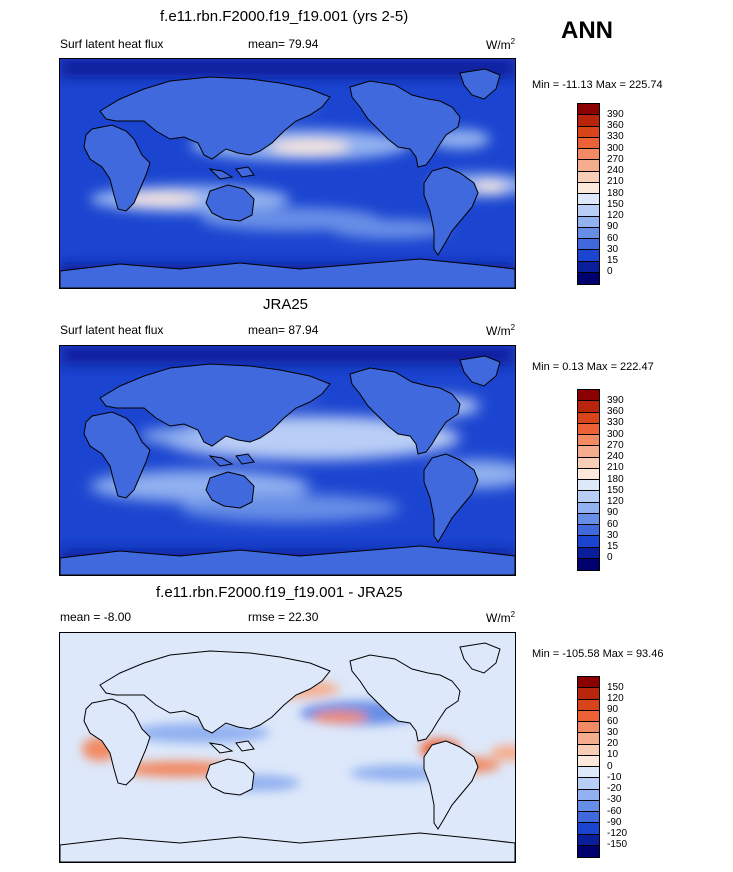 Image resolution: width=733 pixels, height=872 pixels. Describe the element at coordinates (587, 30) in the screenshot. I see `season-label: ANN` at that location.